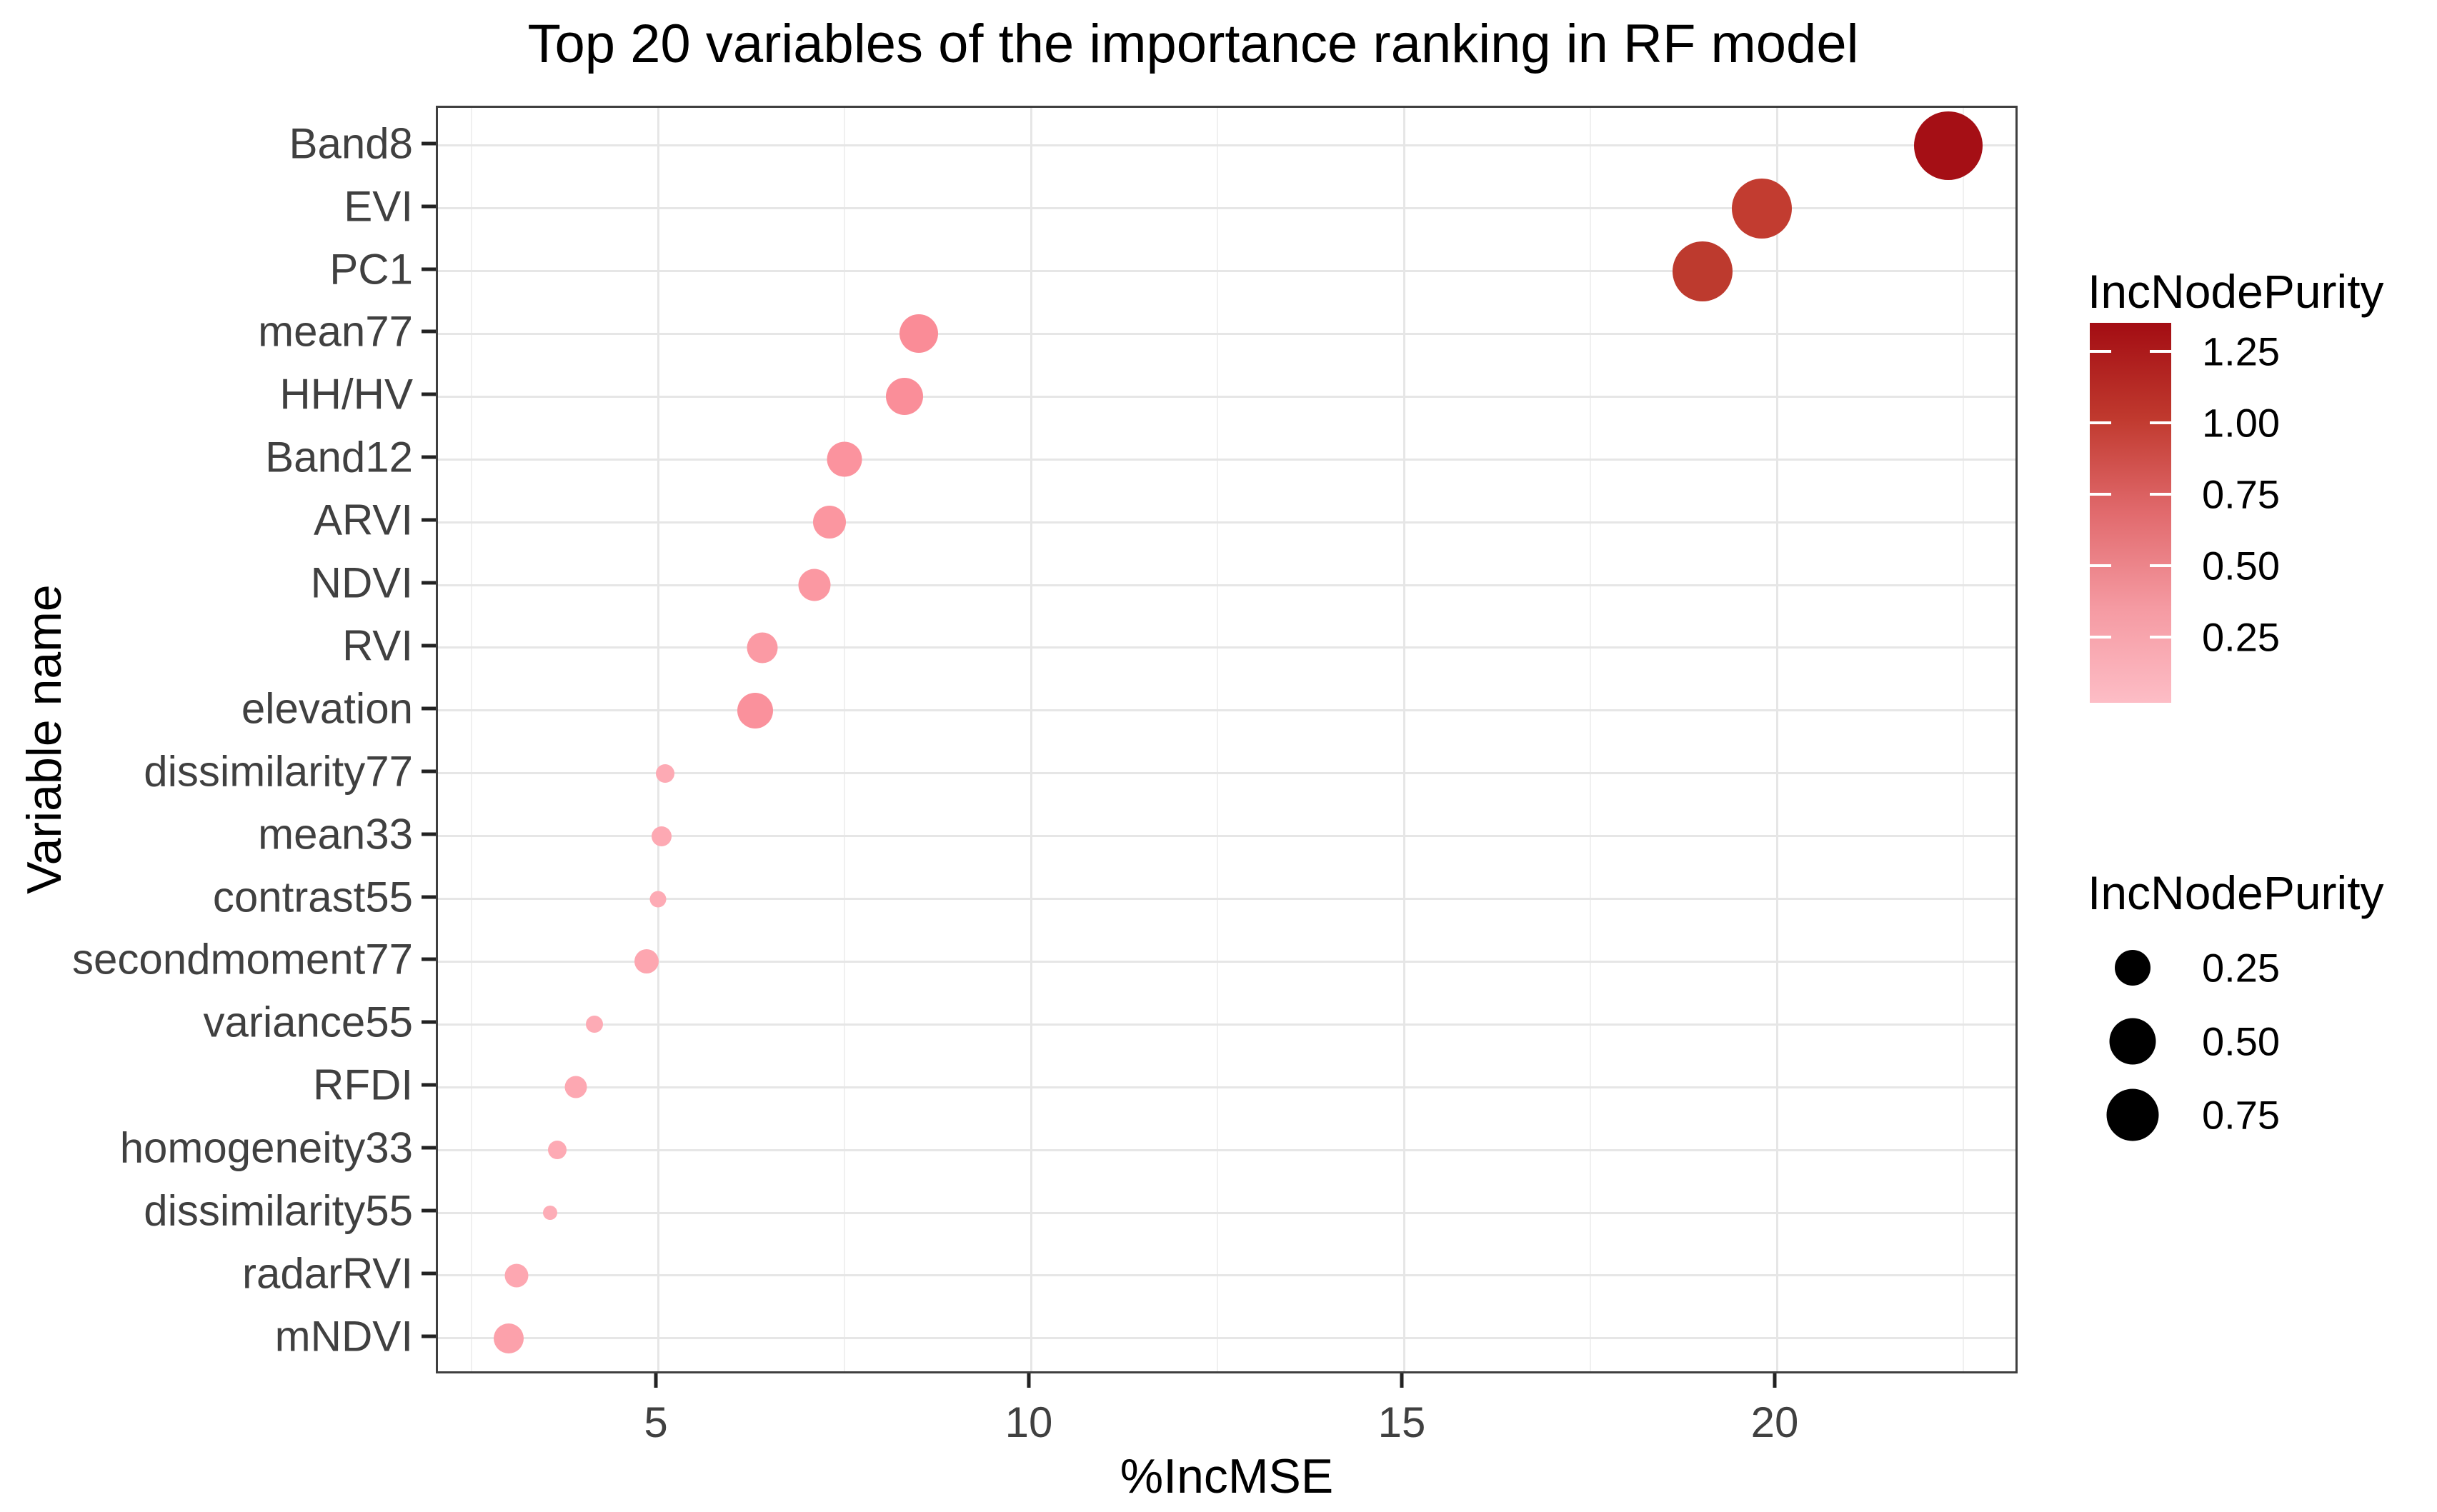 The width and height of the screenshot is (2437, 1512). I want to click on y-tick-label: mean77, so click(335, 331).